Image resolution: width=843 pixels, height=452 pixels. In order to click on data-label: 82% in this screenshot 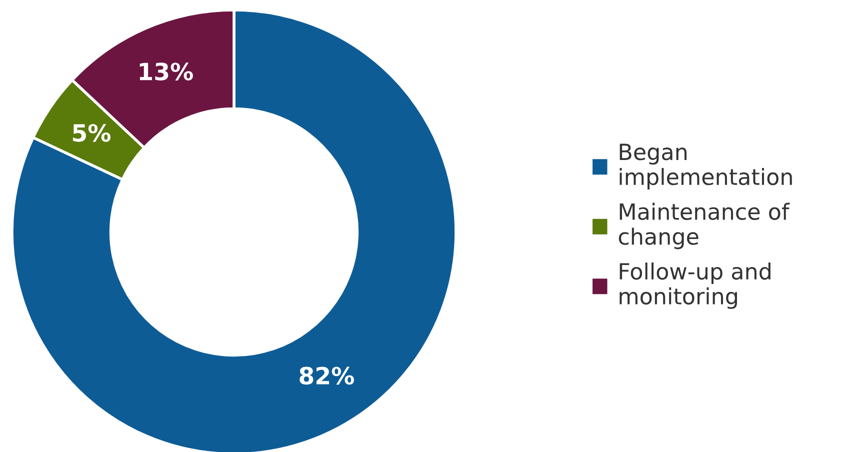, I will do `click(327, 375)`.